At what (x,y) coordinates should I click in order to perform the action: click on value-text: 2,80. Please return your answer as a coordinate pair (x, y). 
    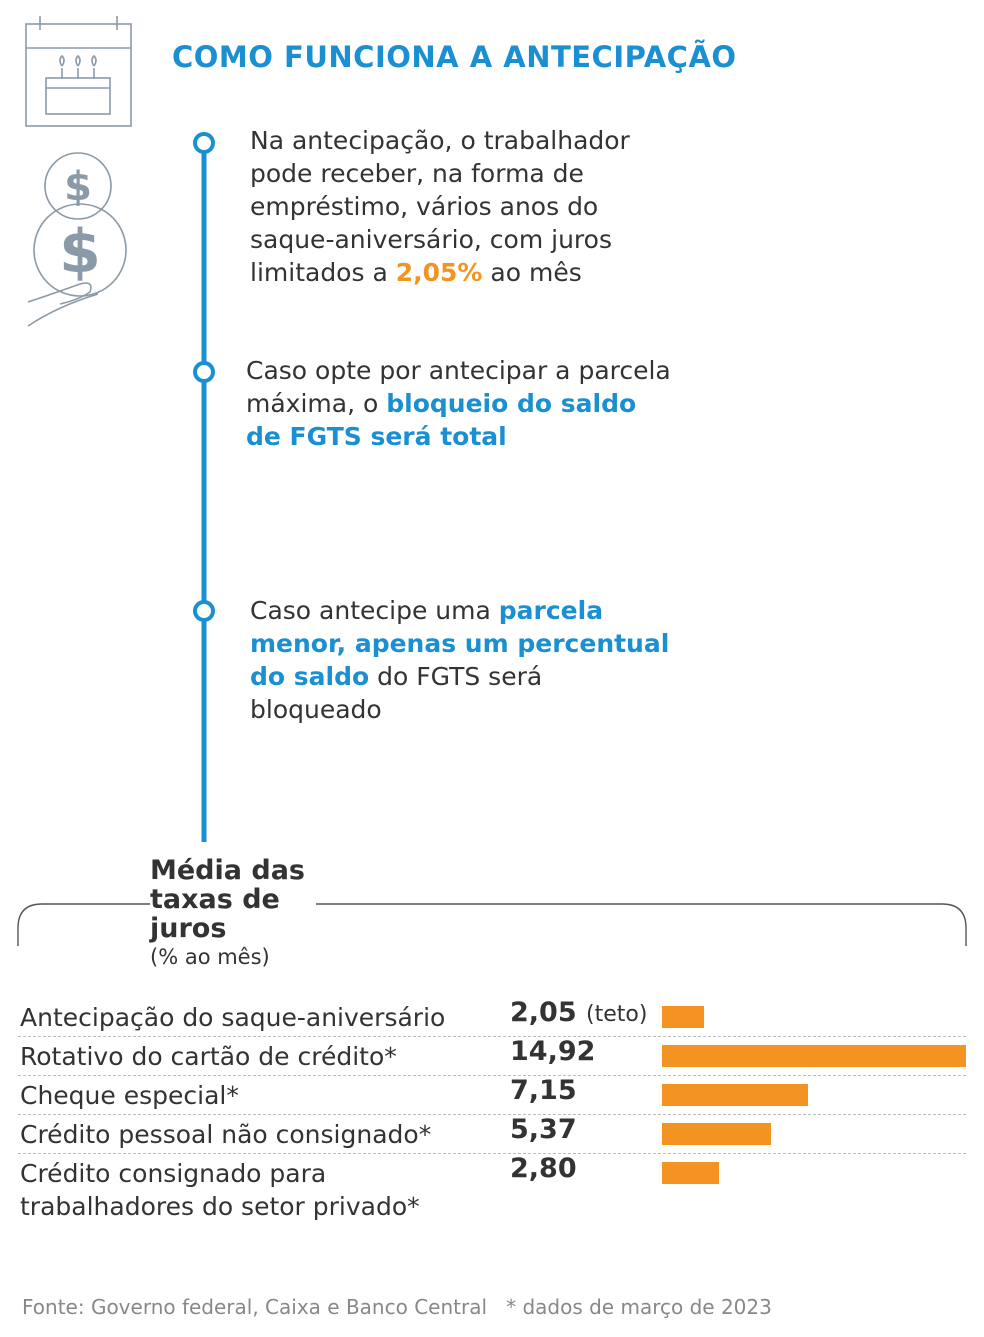
    Looking at the image, I should click on (543, 1168).